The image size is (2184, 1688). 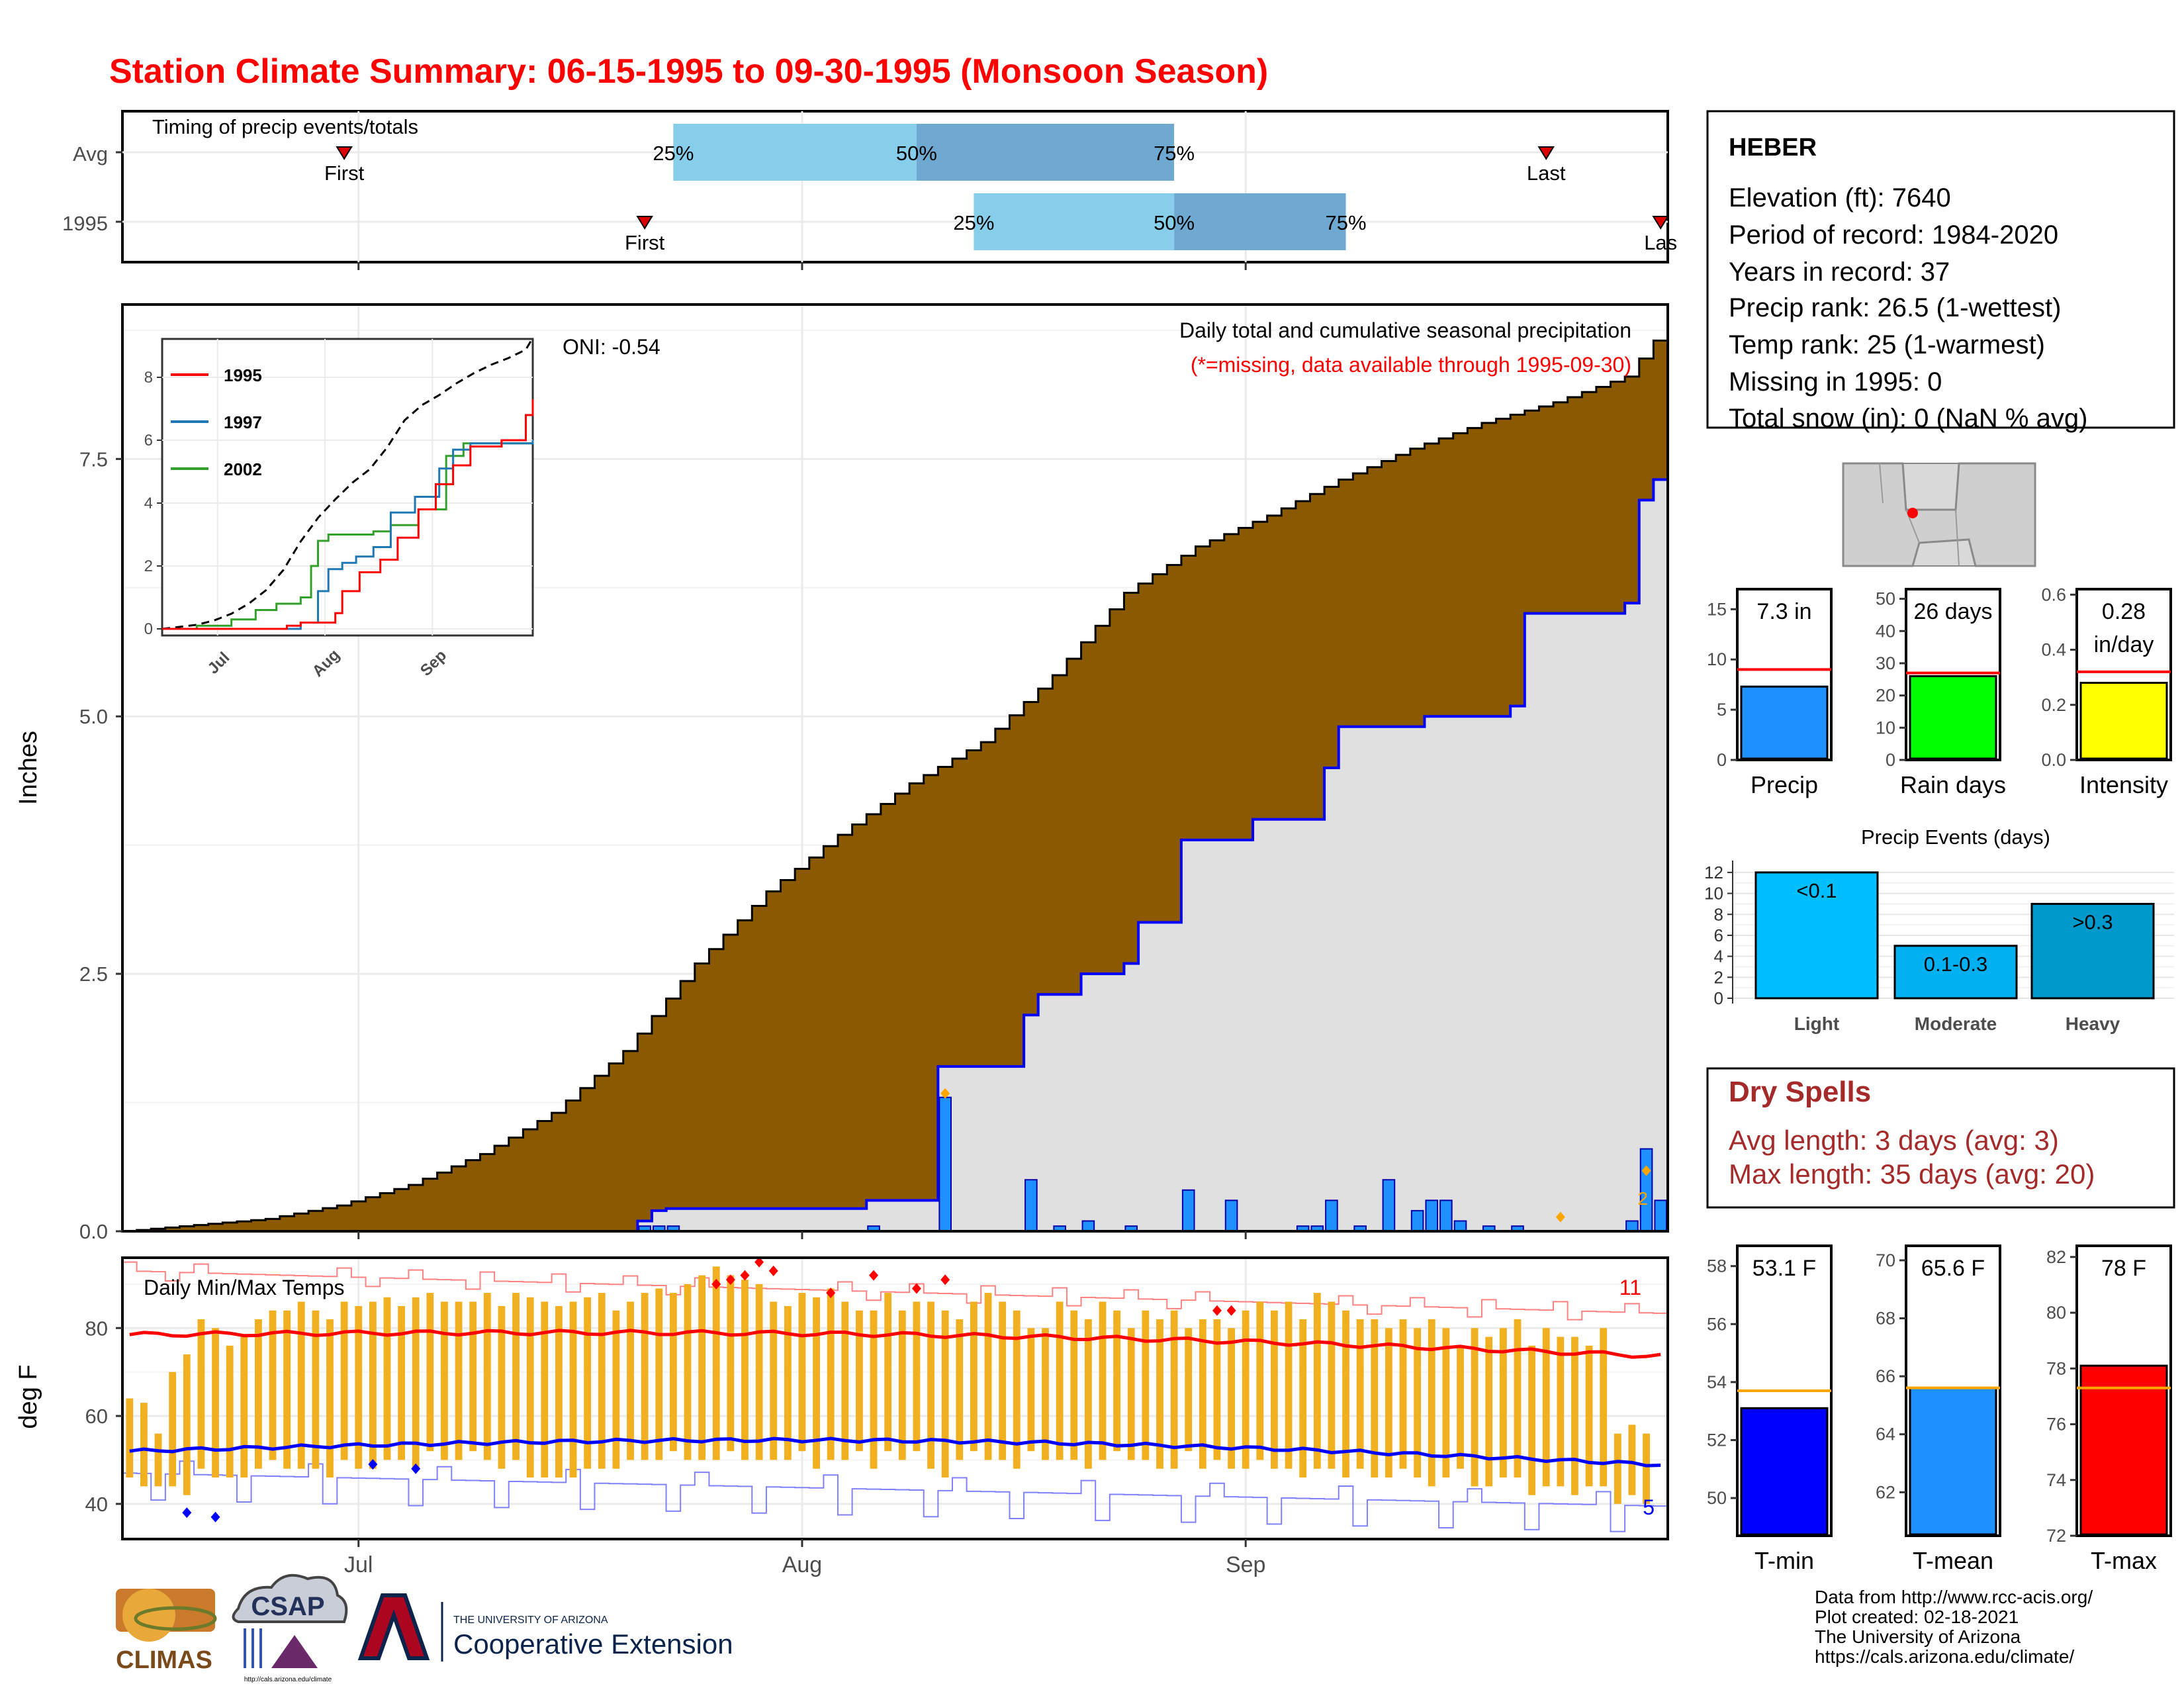 What do you see at coordinates (1954, 1597) in the screenshot?
I see `footer-line-1: Data from http://www.rcc-acis.org/` at bounding box center [1954, 1597].